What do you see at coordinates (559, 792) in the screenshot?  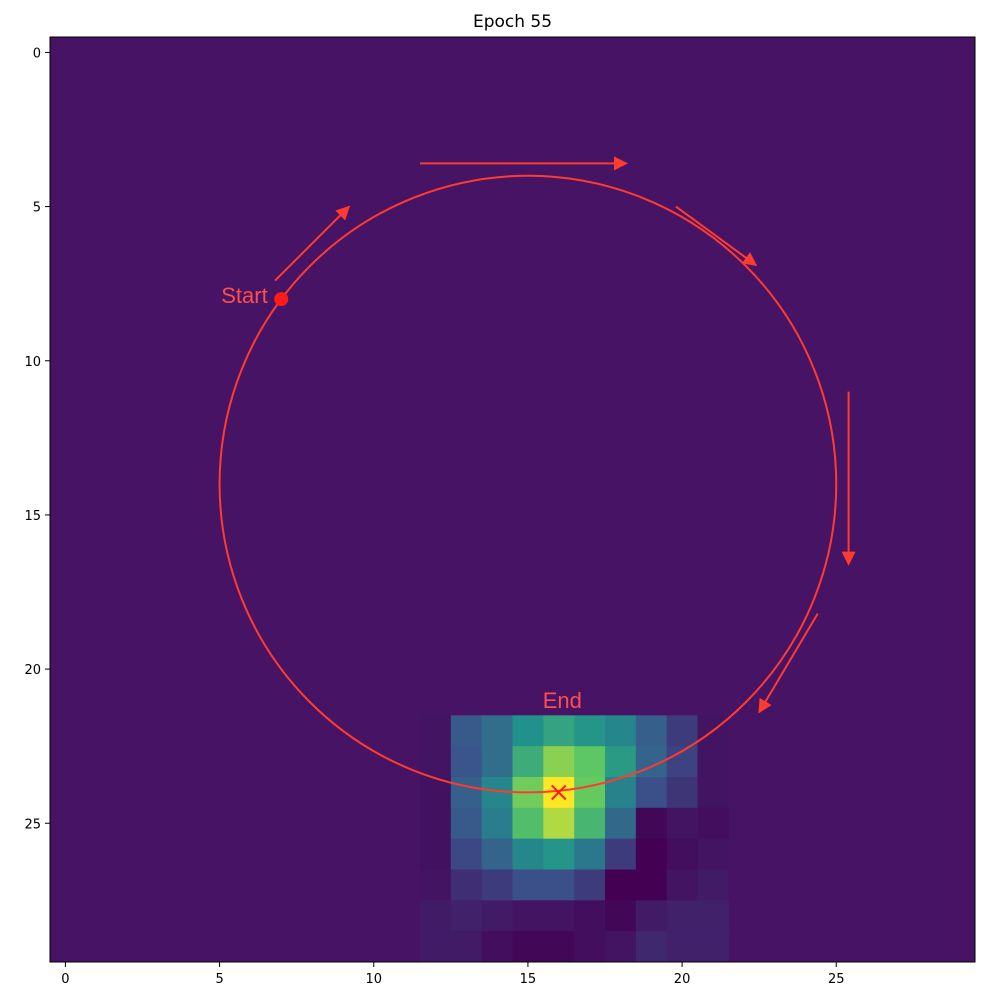 I see `end-point-marker` at bounding box center [559, 792].